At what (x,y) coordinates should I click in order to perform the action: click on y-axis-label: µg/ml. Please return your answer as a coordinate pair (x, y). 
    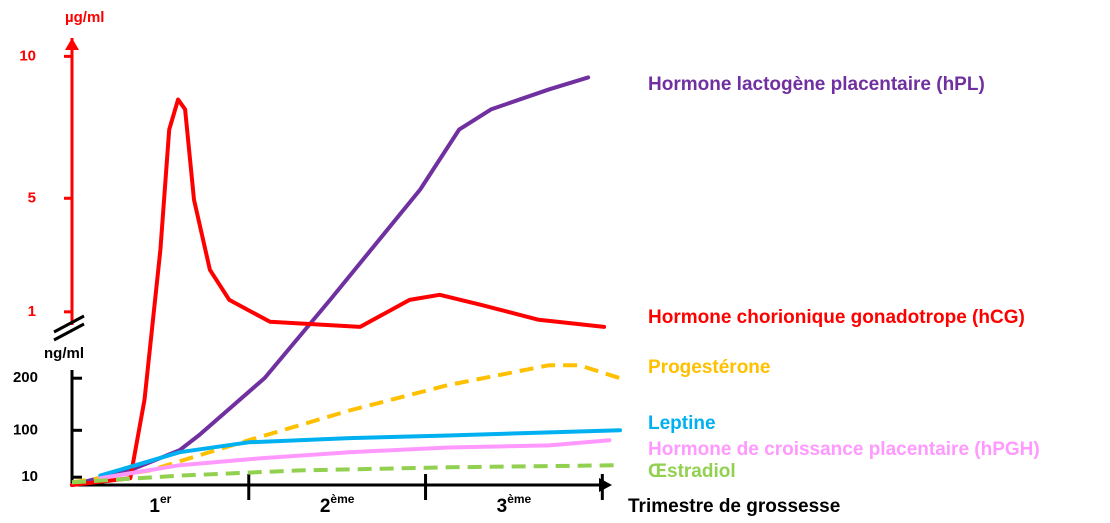
    Looking at the image, I should click on (84, 17).